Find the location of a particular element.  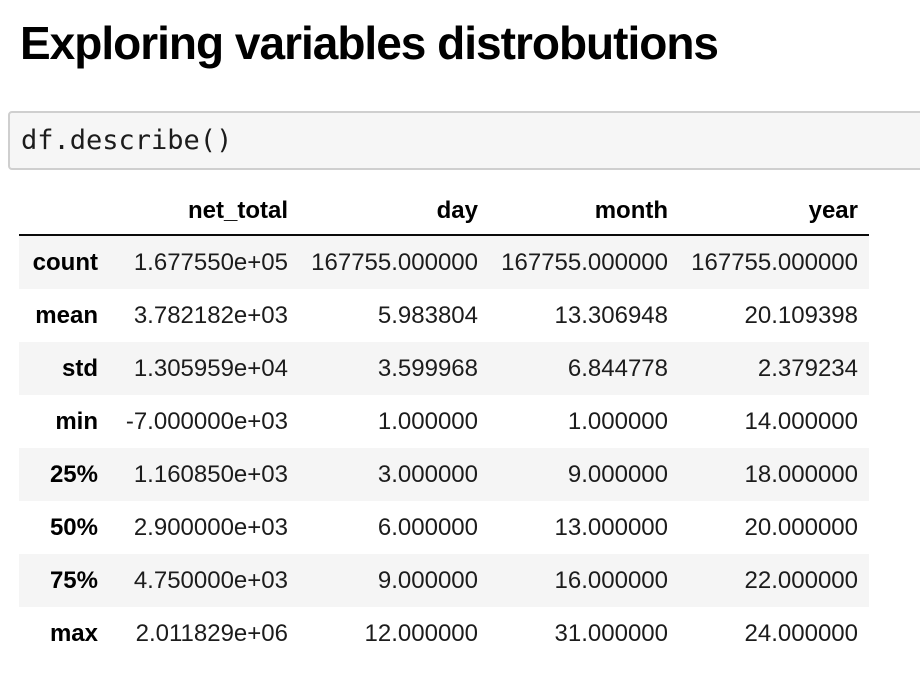

table-cell: 6.844778 is located at coordinates (617, 368).